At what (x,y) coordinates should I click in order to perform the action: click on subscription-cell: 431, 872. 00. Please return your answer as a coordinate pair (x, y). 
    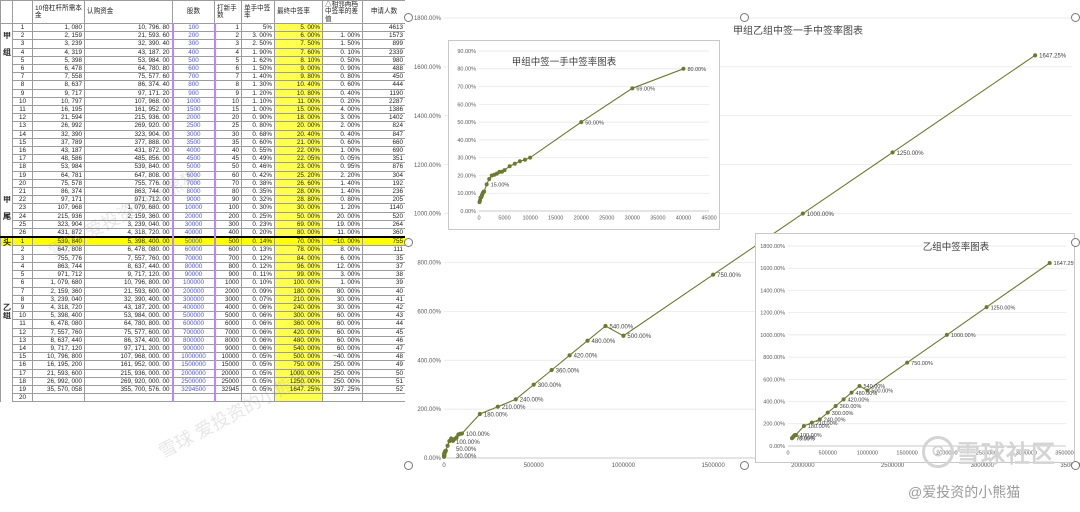
    Looking at the image, I should click on (128, 151).